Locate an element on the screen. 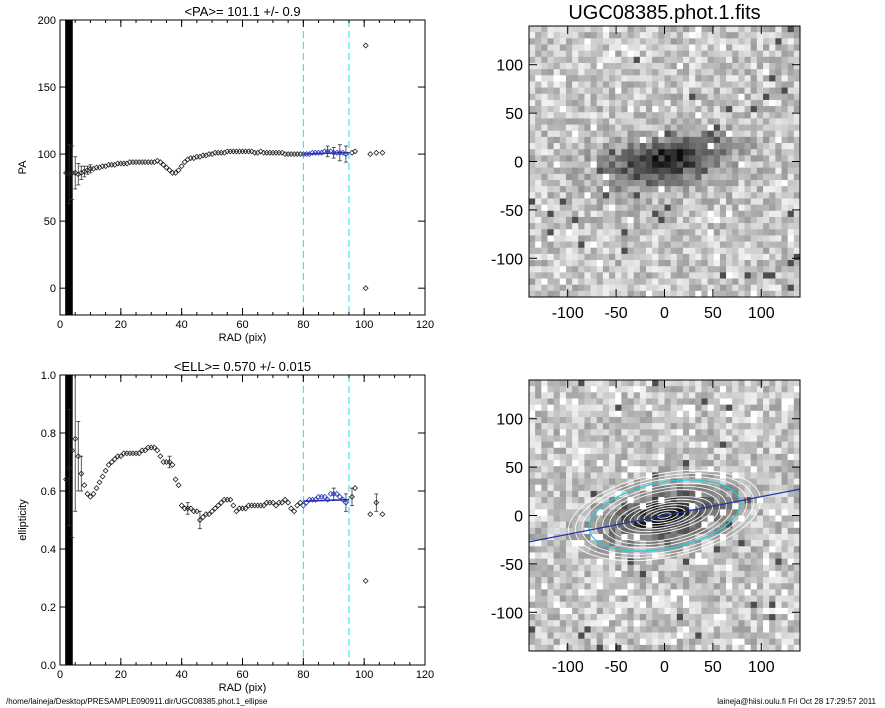  x-tick-label: 40 is located at coordinates (182, 325).